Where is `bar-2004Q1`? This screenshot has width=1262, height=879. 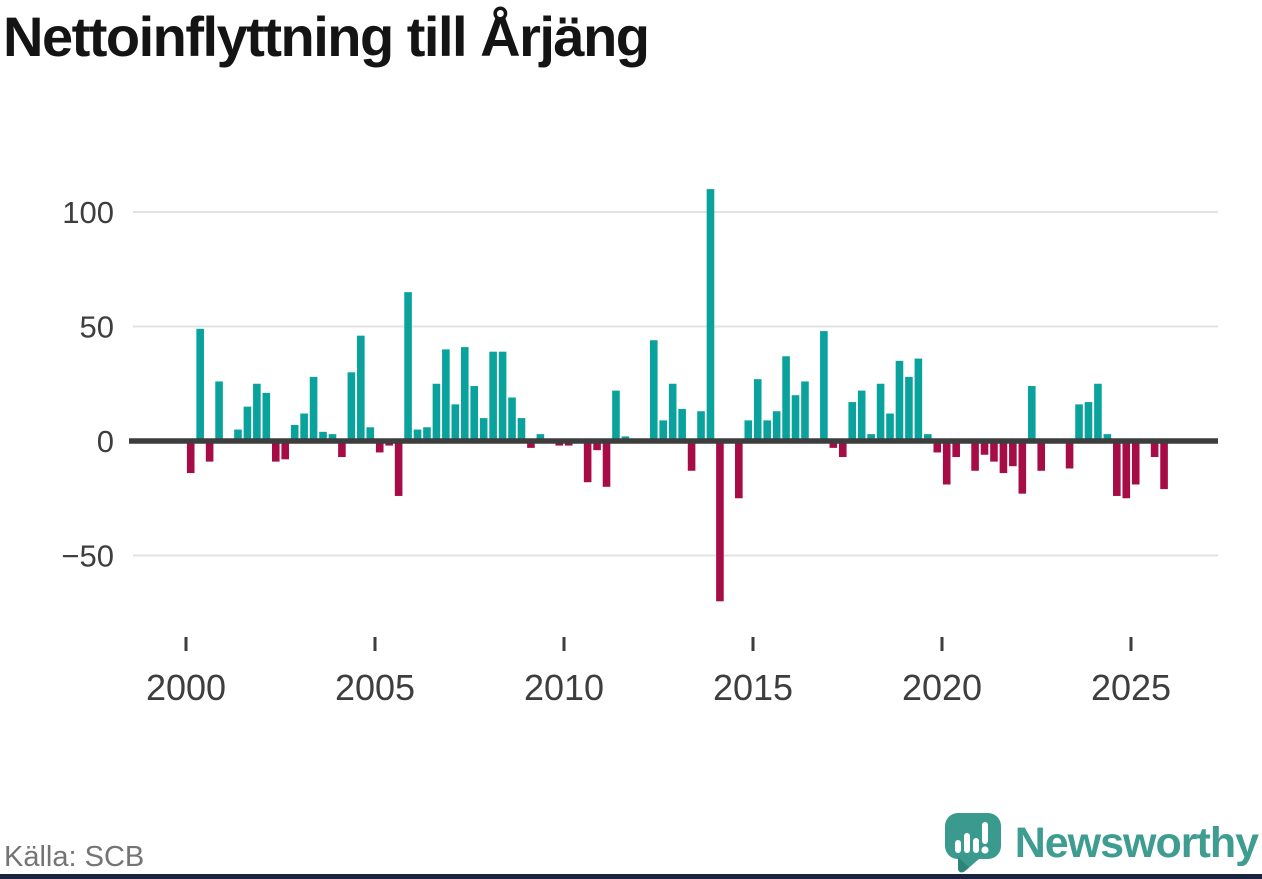 bar-2004Q1 is located at coordinates (342, 449).